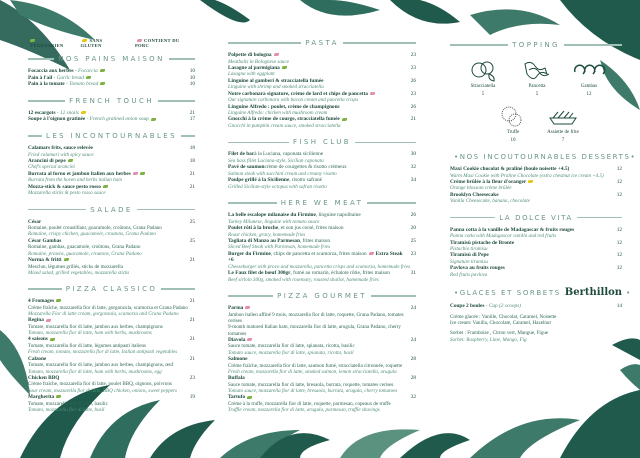  I want to click on item-extra: Extra Steak +6, so click(315, 257).